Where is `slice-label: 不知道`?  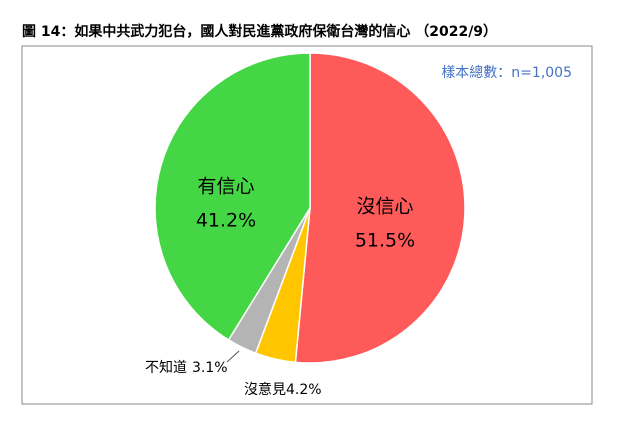 slice-label: 不知道 is located at coordinates (166, 367).